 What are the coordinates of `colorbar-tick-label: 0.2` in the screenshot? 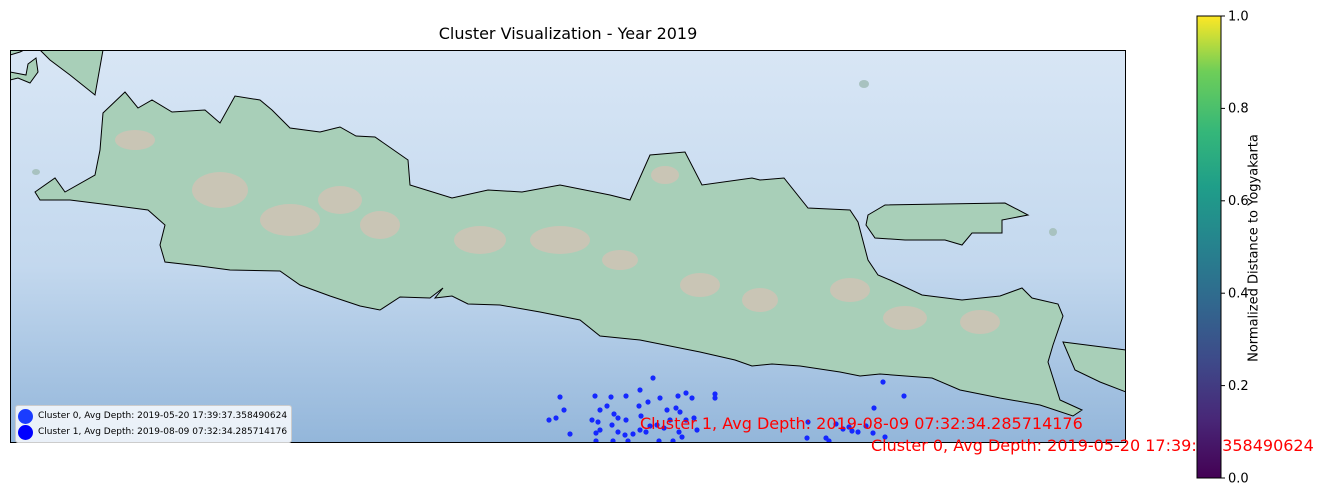 It's located at (1238, 386).